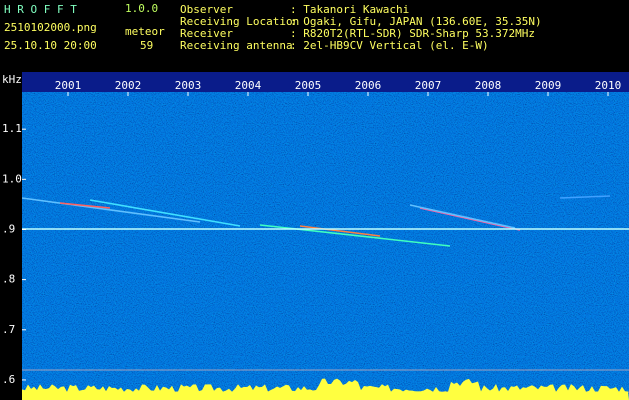 This screenshot has height=400, width=629. What do you see at coordinates (12, 128) in the screenshot?
I see `y-tick-label: 1.1` at bounding box center [12, 128].